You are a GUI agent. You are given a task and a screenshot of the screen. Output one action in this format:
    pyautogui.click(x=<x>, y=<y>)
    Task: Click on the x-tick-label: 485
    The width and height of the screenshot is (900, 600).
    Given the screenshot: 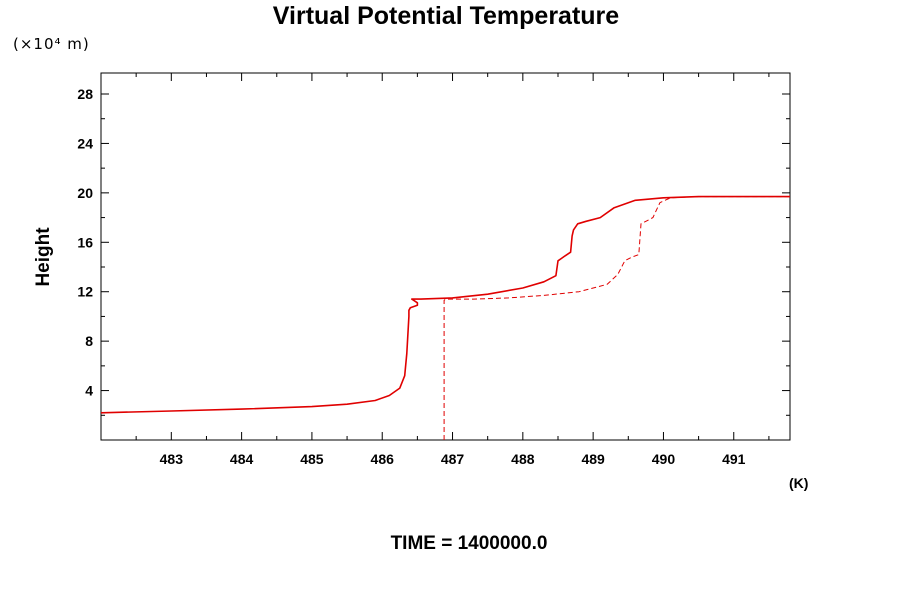 What is the action you would take?
    pyautogui.click(x=312, y=459)
    